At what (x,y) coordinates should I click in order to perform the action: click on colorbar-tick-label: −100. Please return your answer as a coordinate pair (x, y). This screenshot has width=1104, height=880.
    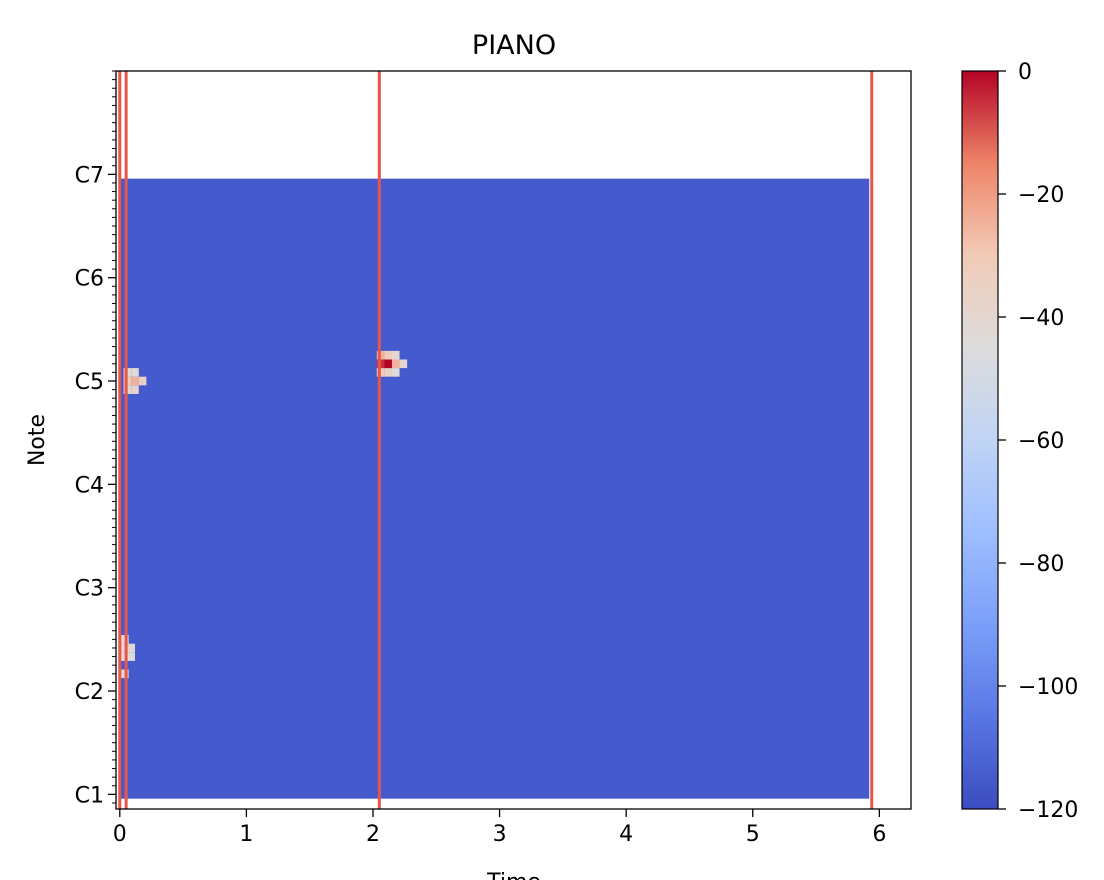
    Looking at the image, I should click on (1048, 687).